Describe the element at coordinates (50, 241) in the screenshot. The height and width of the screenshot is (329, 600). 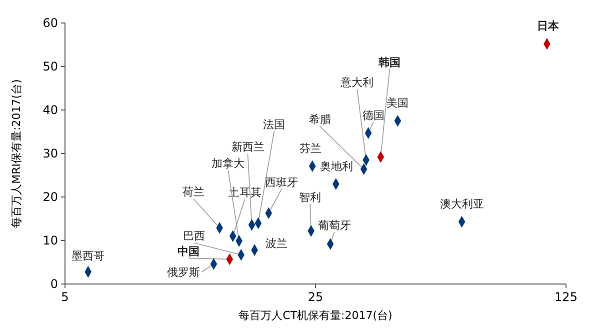
I see `y-tick-label: 10` at that location.